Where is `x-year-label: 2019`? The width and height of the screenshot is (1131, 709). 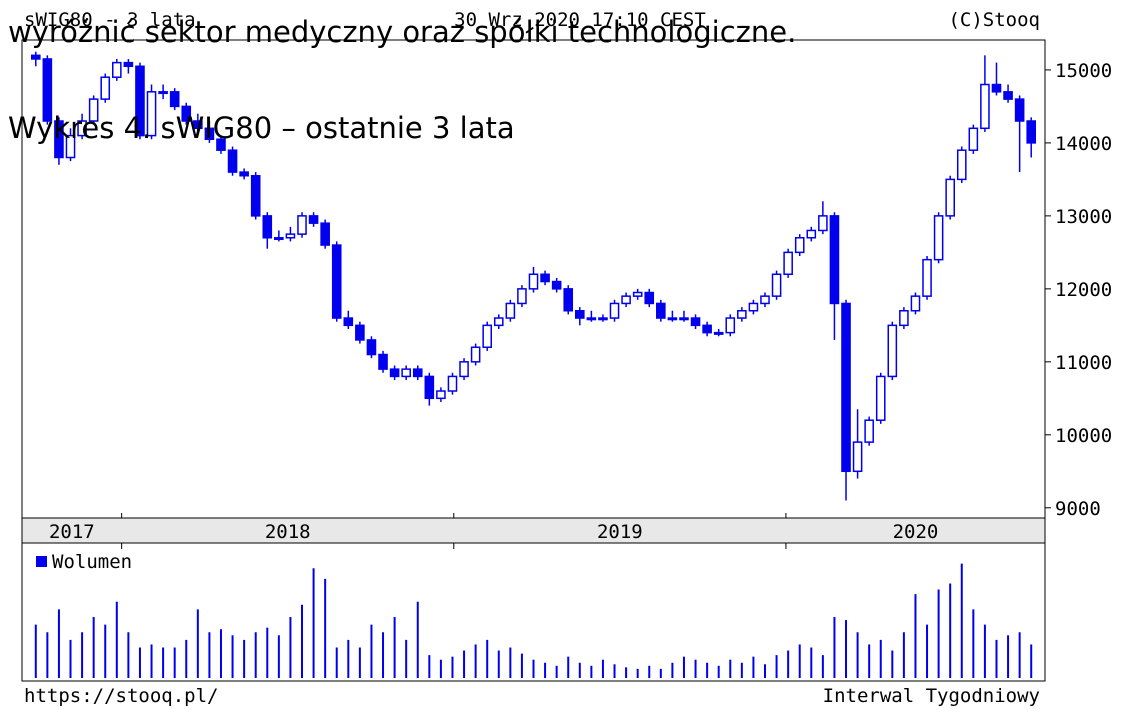
x-year-label: 2019 is located at coordinates (620, 532).